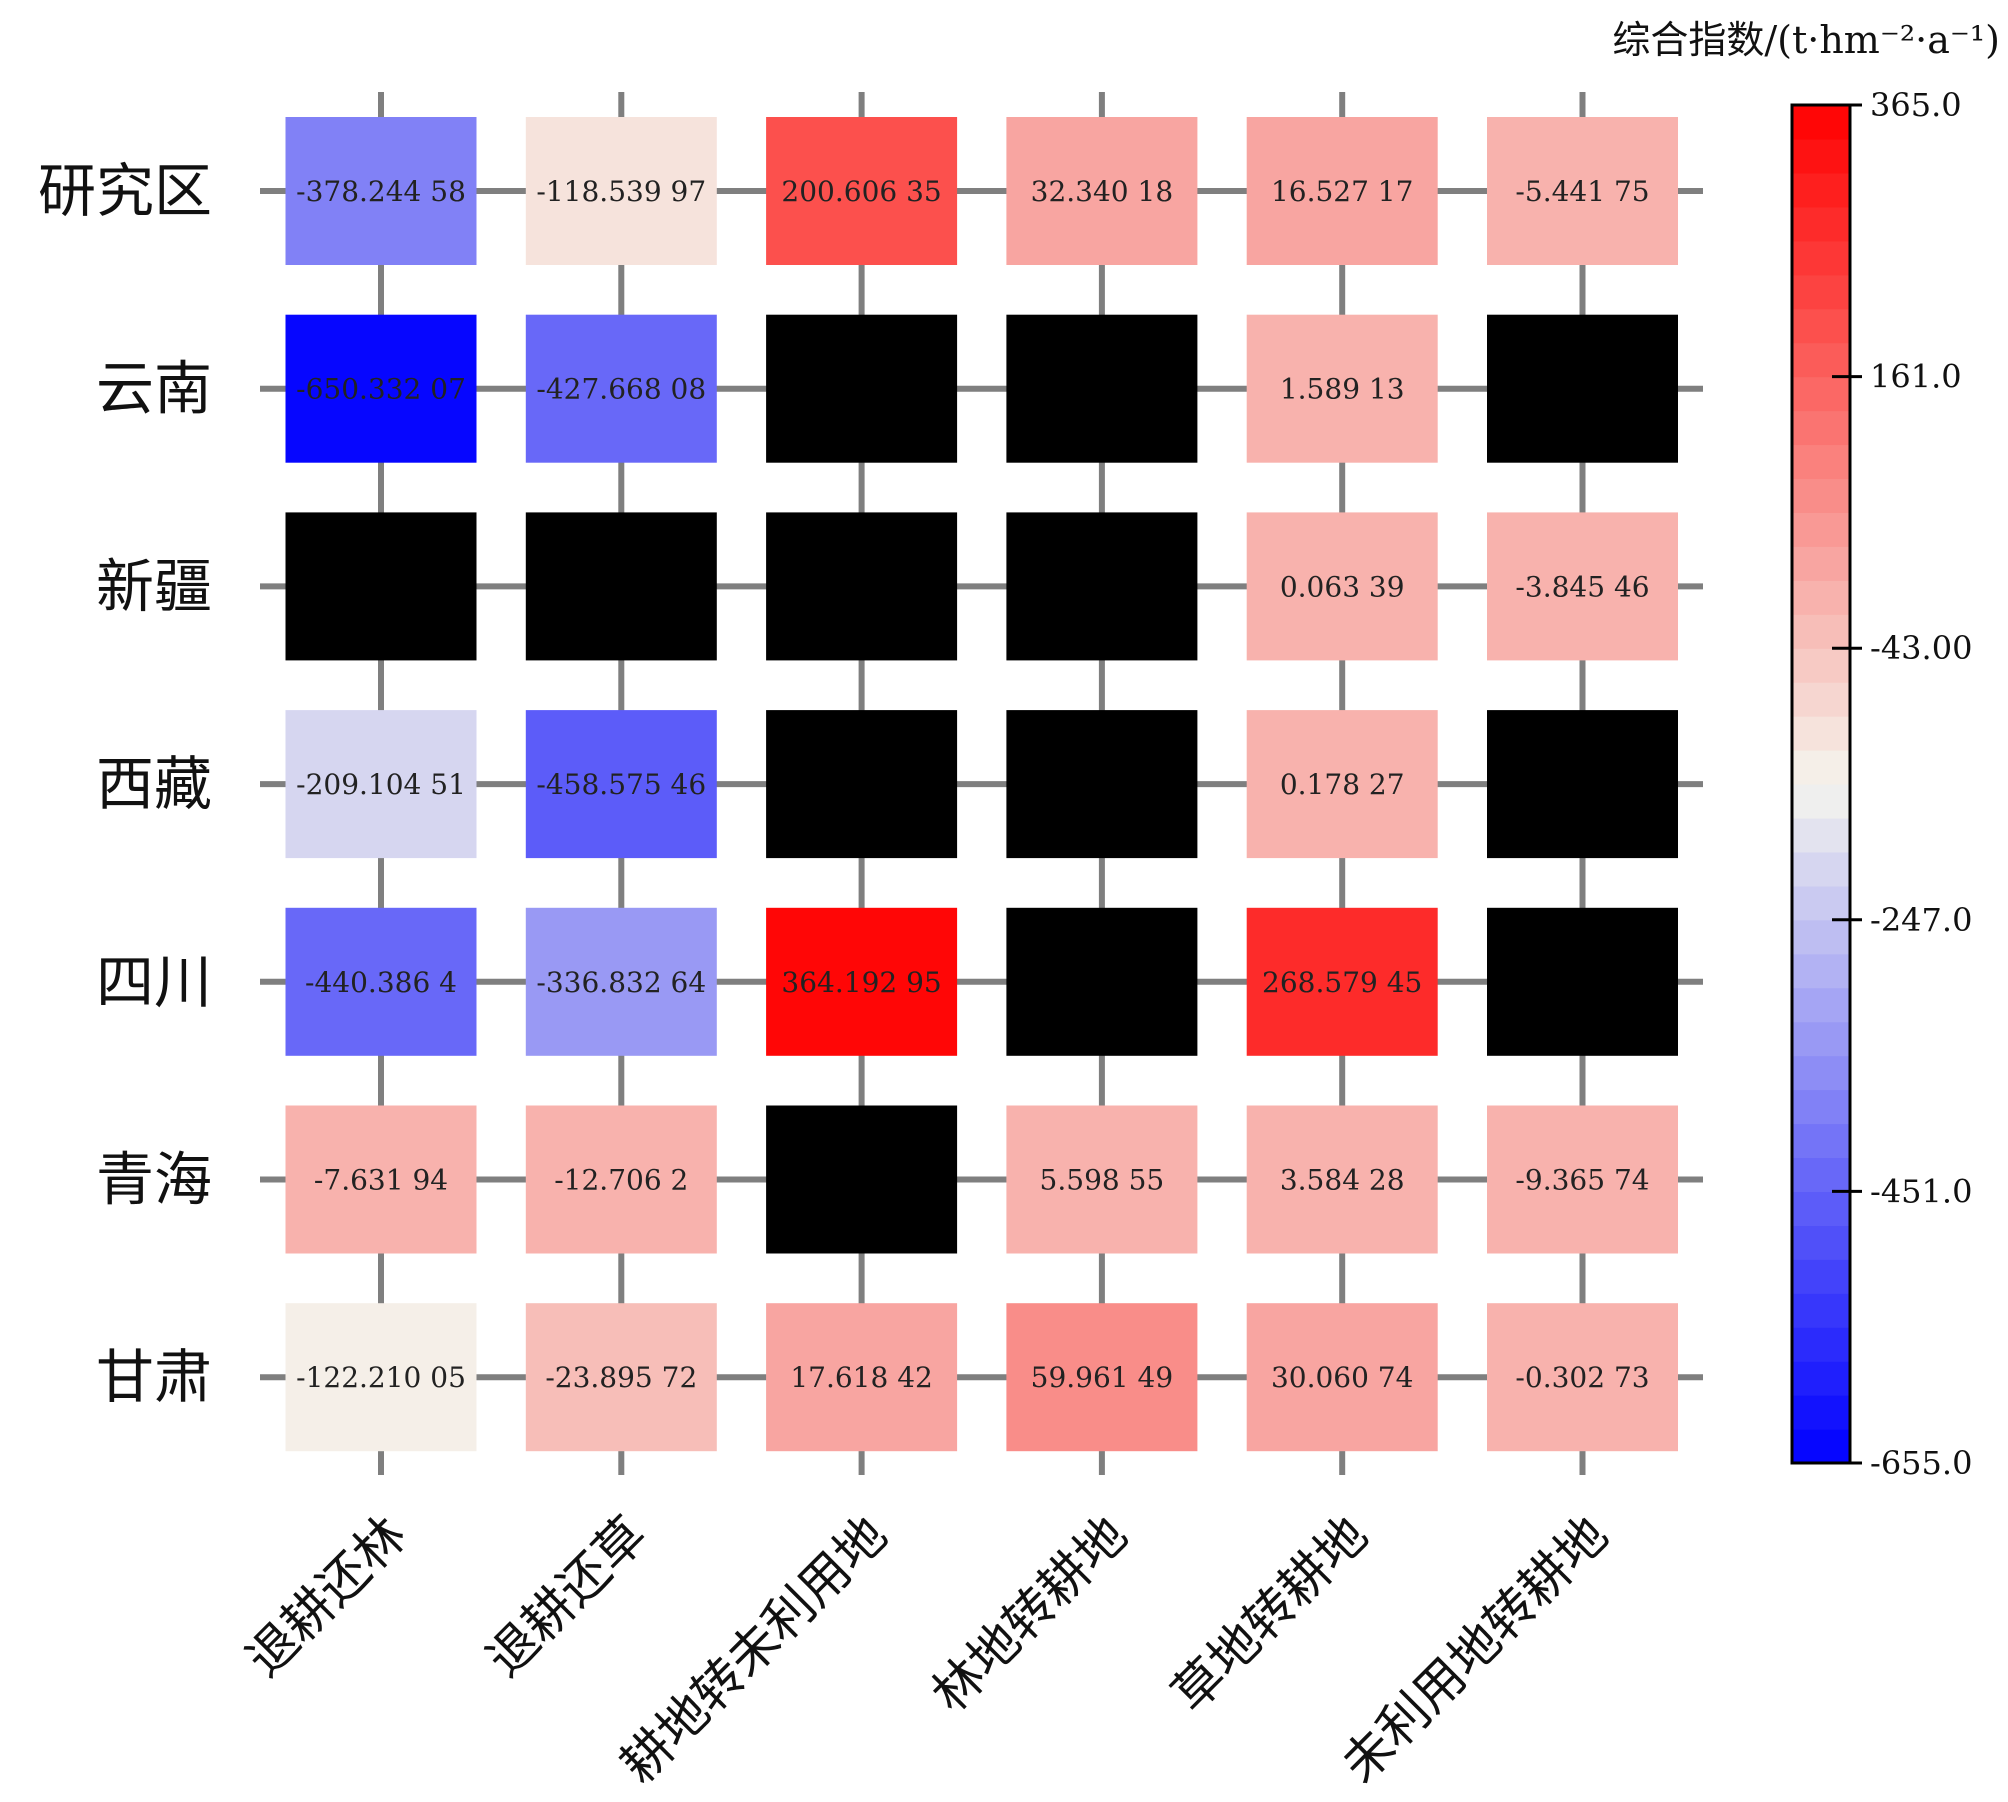  What do you see at coordinates (1921, 1463) in the screenshot?
I see `colorbar-tick-label: -655.0` at bounding box center [1921, 1463].